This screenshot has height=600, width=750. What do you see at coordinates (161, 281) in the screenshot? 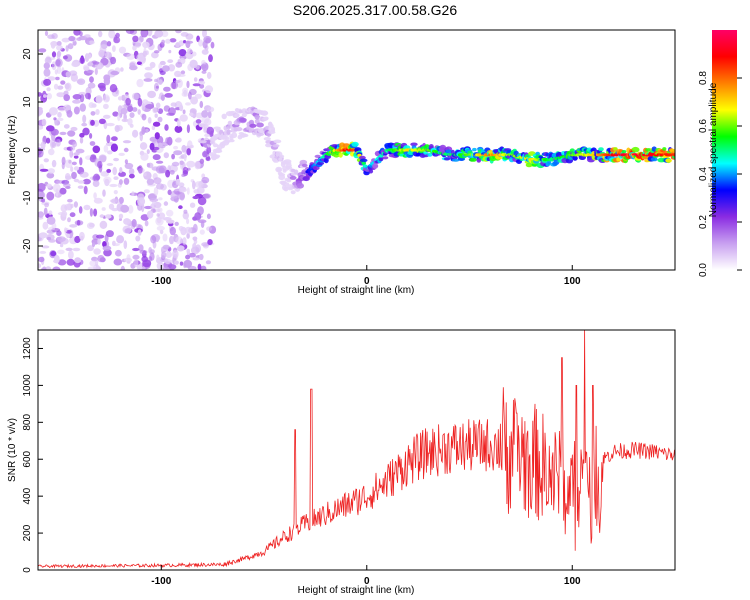
I see `x-tick-label: -100` at bounding box center [161, 281].